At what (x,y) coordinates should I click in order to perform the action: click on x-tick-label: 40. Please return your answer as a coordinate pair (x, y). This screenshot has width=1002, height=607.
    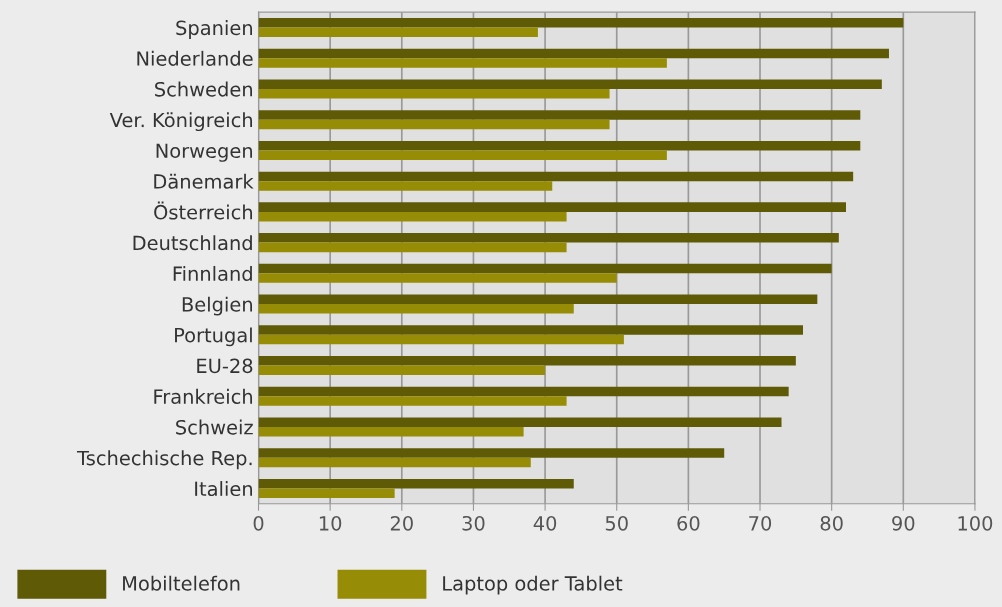
    Looking at the image, I should click on (545, 523).